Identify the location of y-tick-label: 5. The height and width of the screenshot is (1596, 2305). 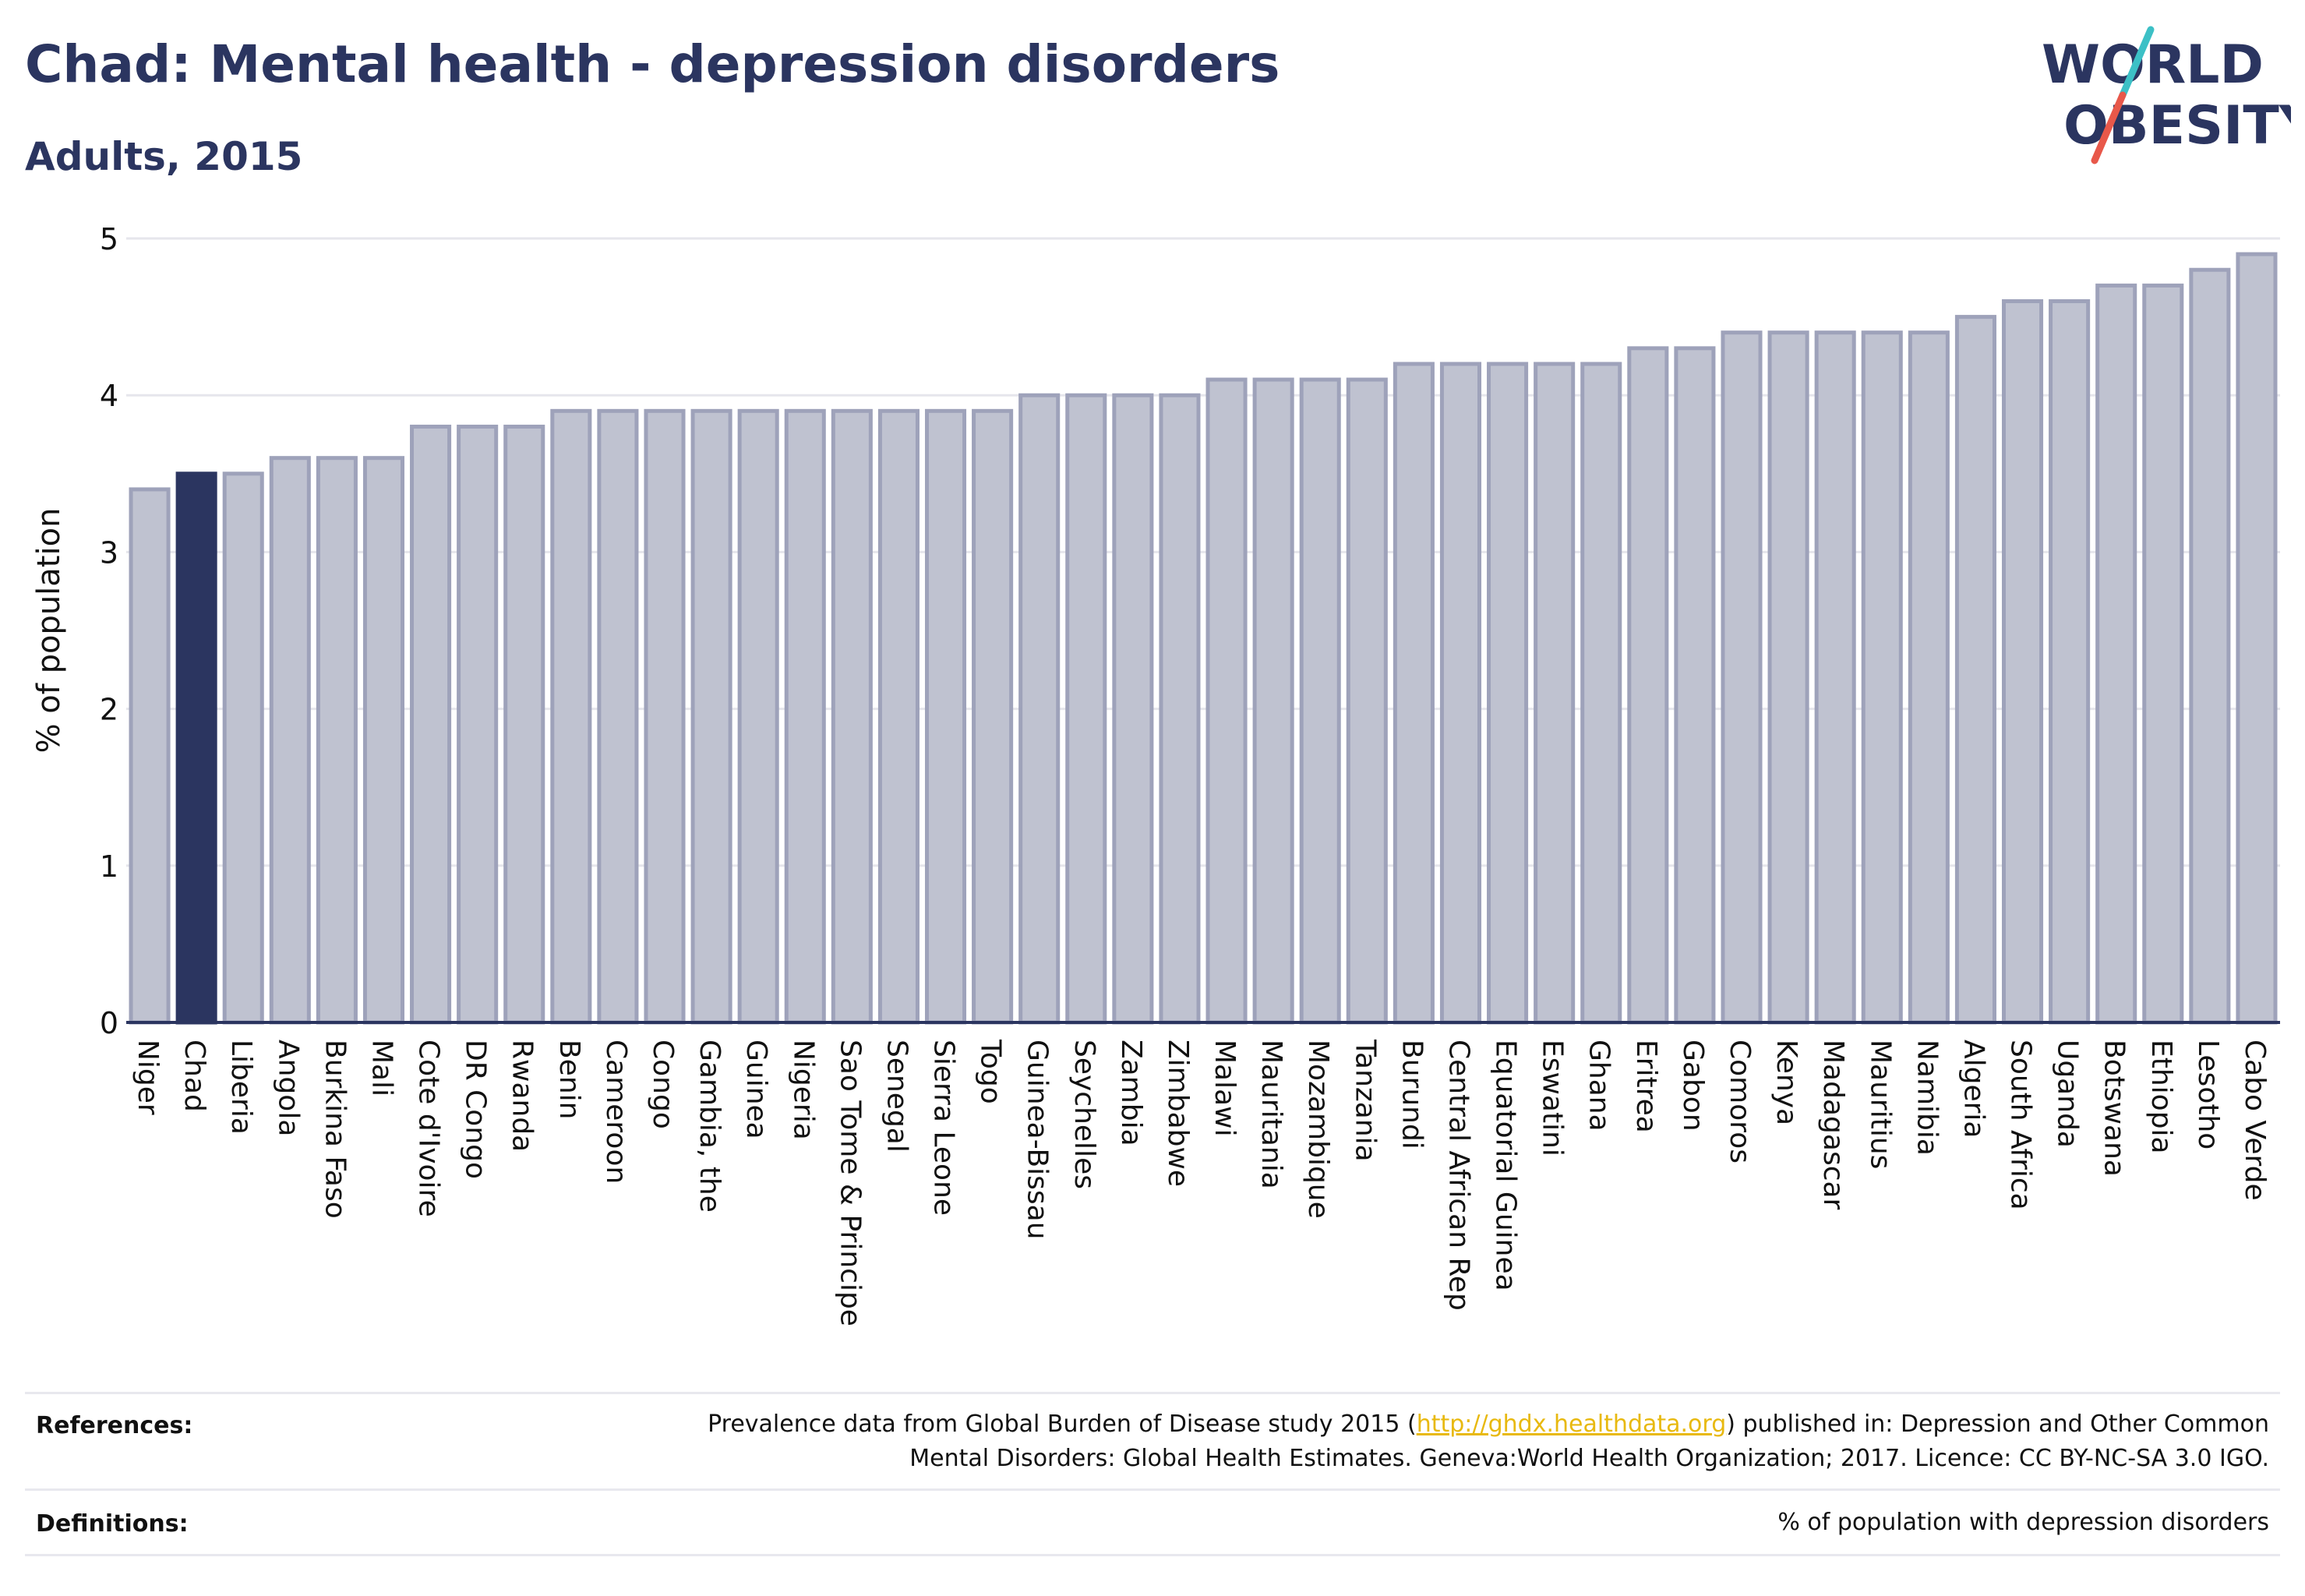
(109, 239).